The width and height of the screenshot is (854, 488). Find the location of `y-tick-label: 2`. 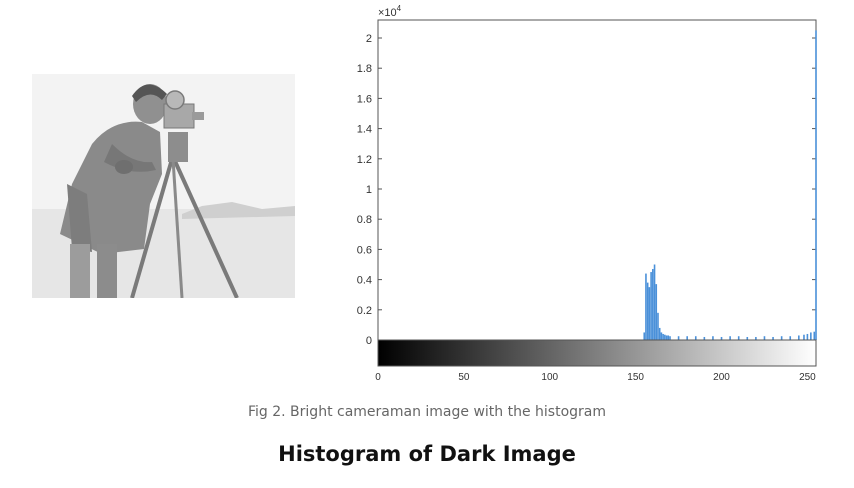

y-tick-label: 2 is located at coordinates (369, 39).